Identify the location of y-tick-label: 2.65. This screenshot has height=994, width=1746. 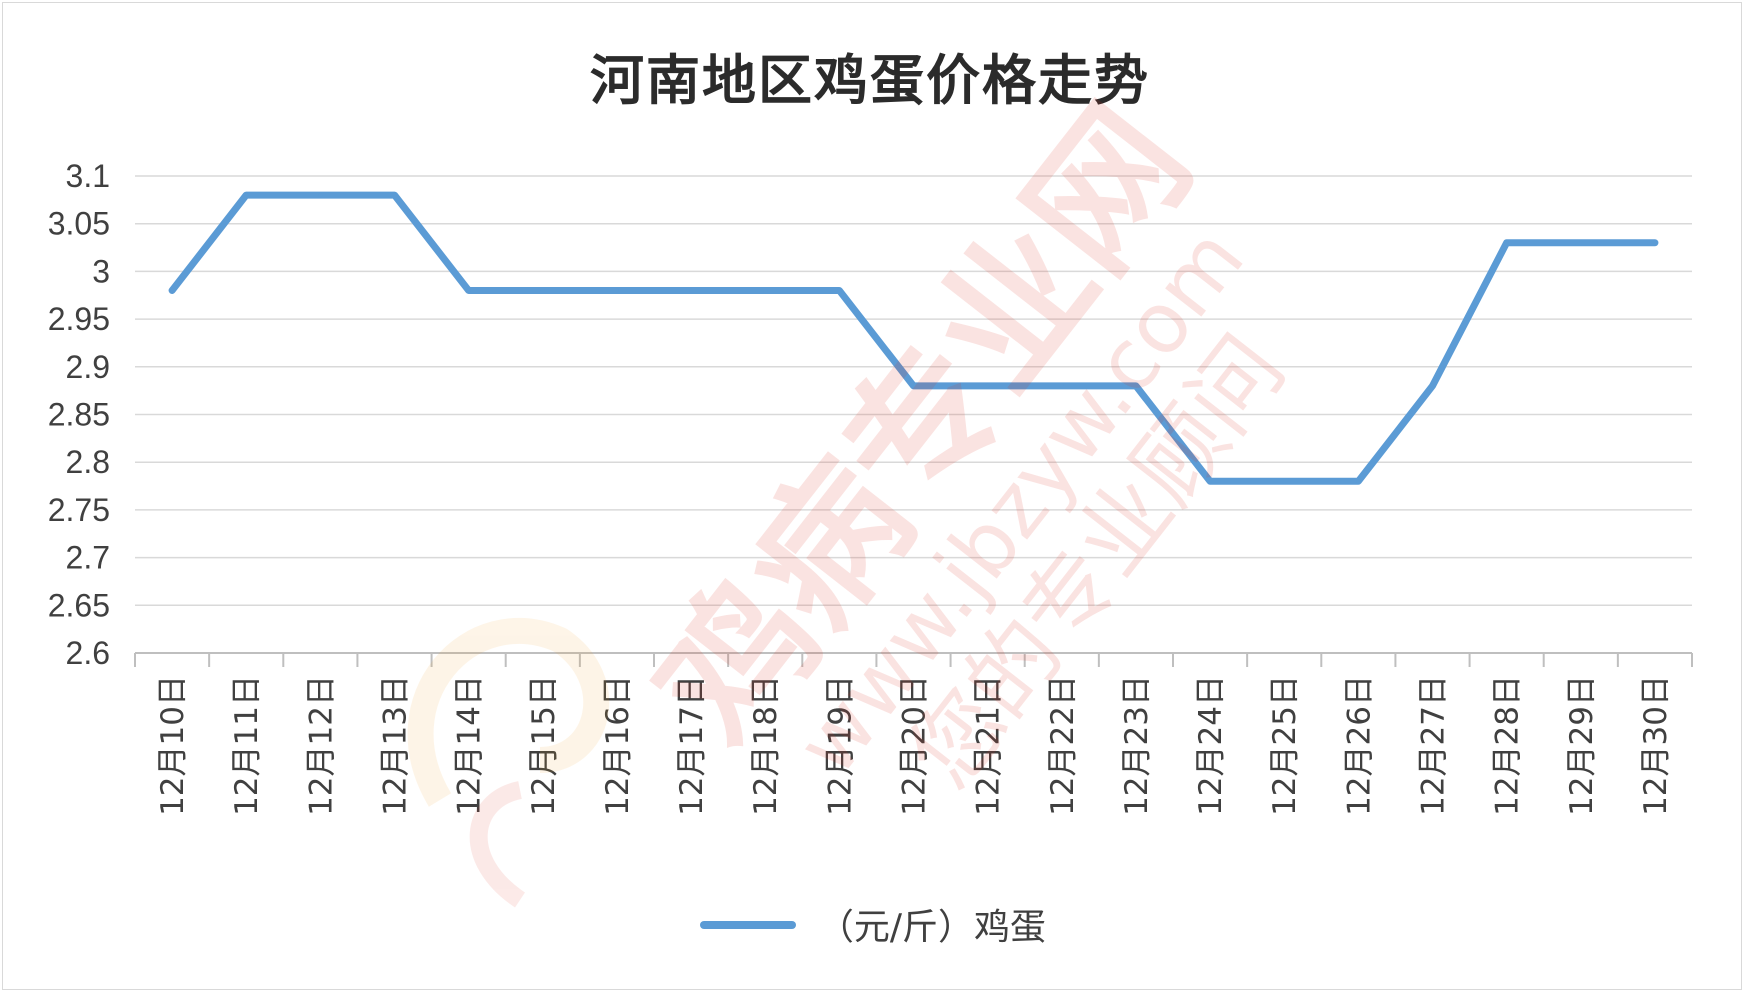
(79, 605).